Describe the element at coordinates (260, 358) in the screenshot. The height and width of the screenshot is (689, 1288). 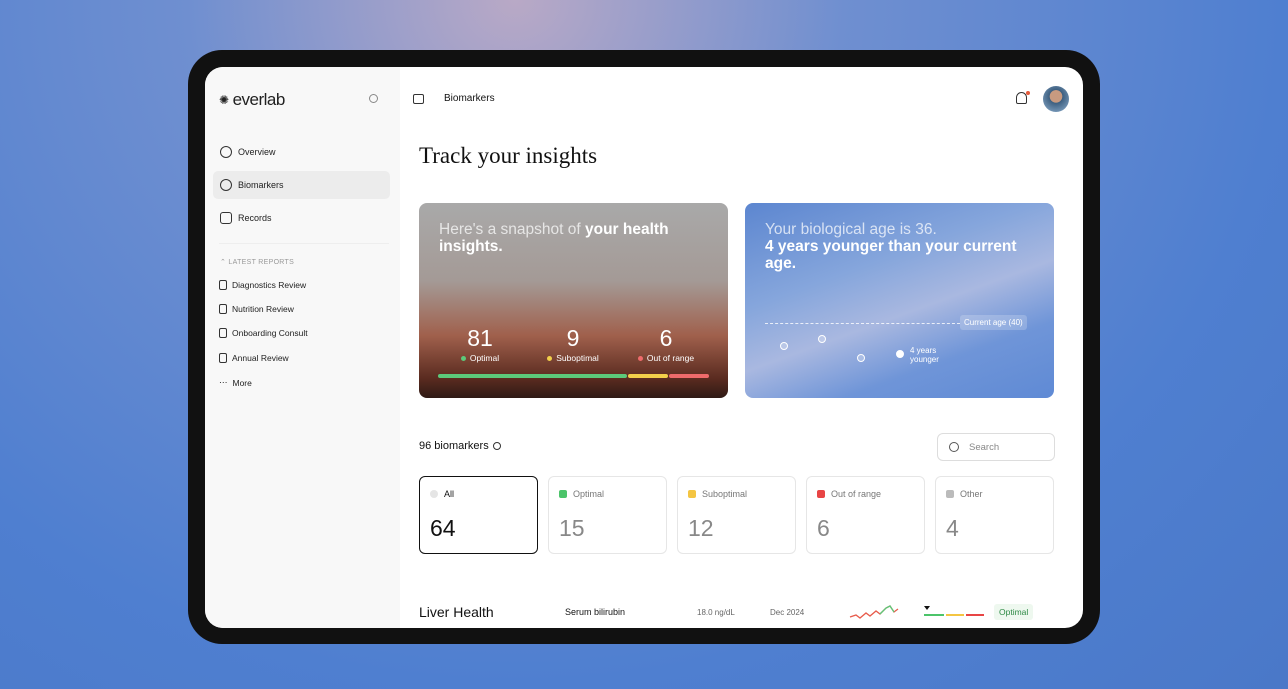
I see `report-label: Annual Review` at that location.